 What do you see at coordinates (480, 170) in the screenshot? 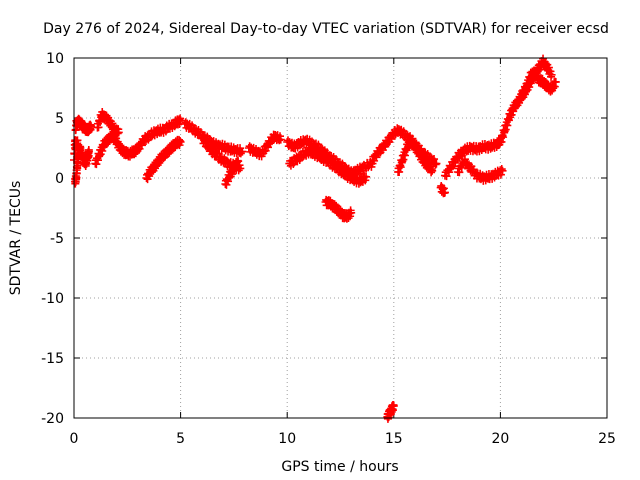
I see `series-track-t` at bounding box center [480, 170].